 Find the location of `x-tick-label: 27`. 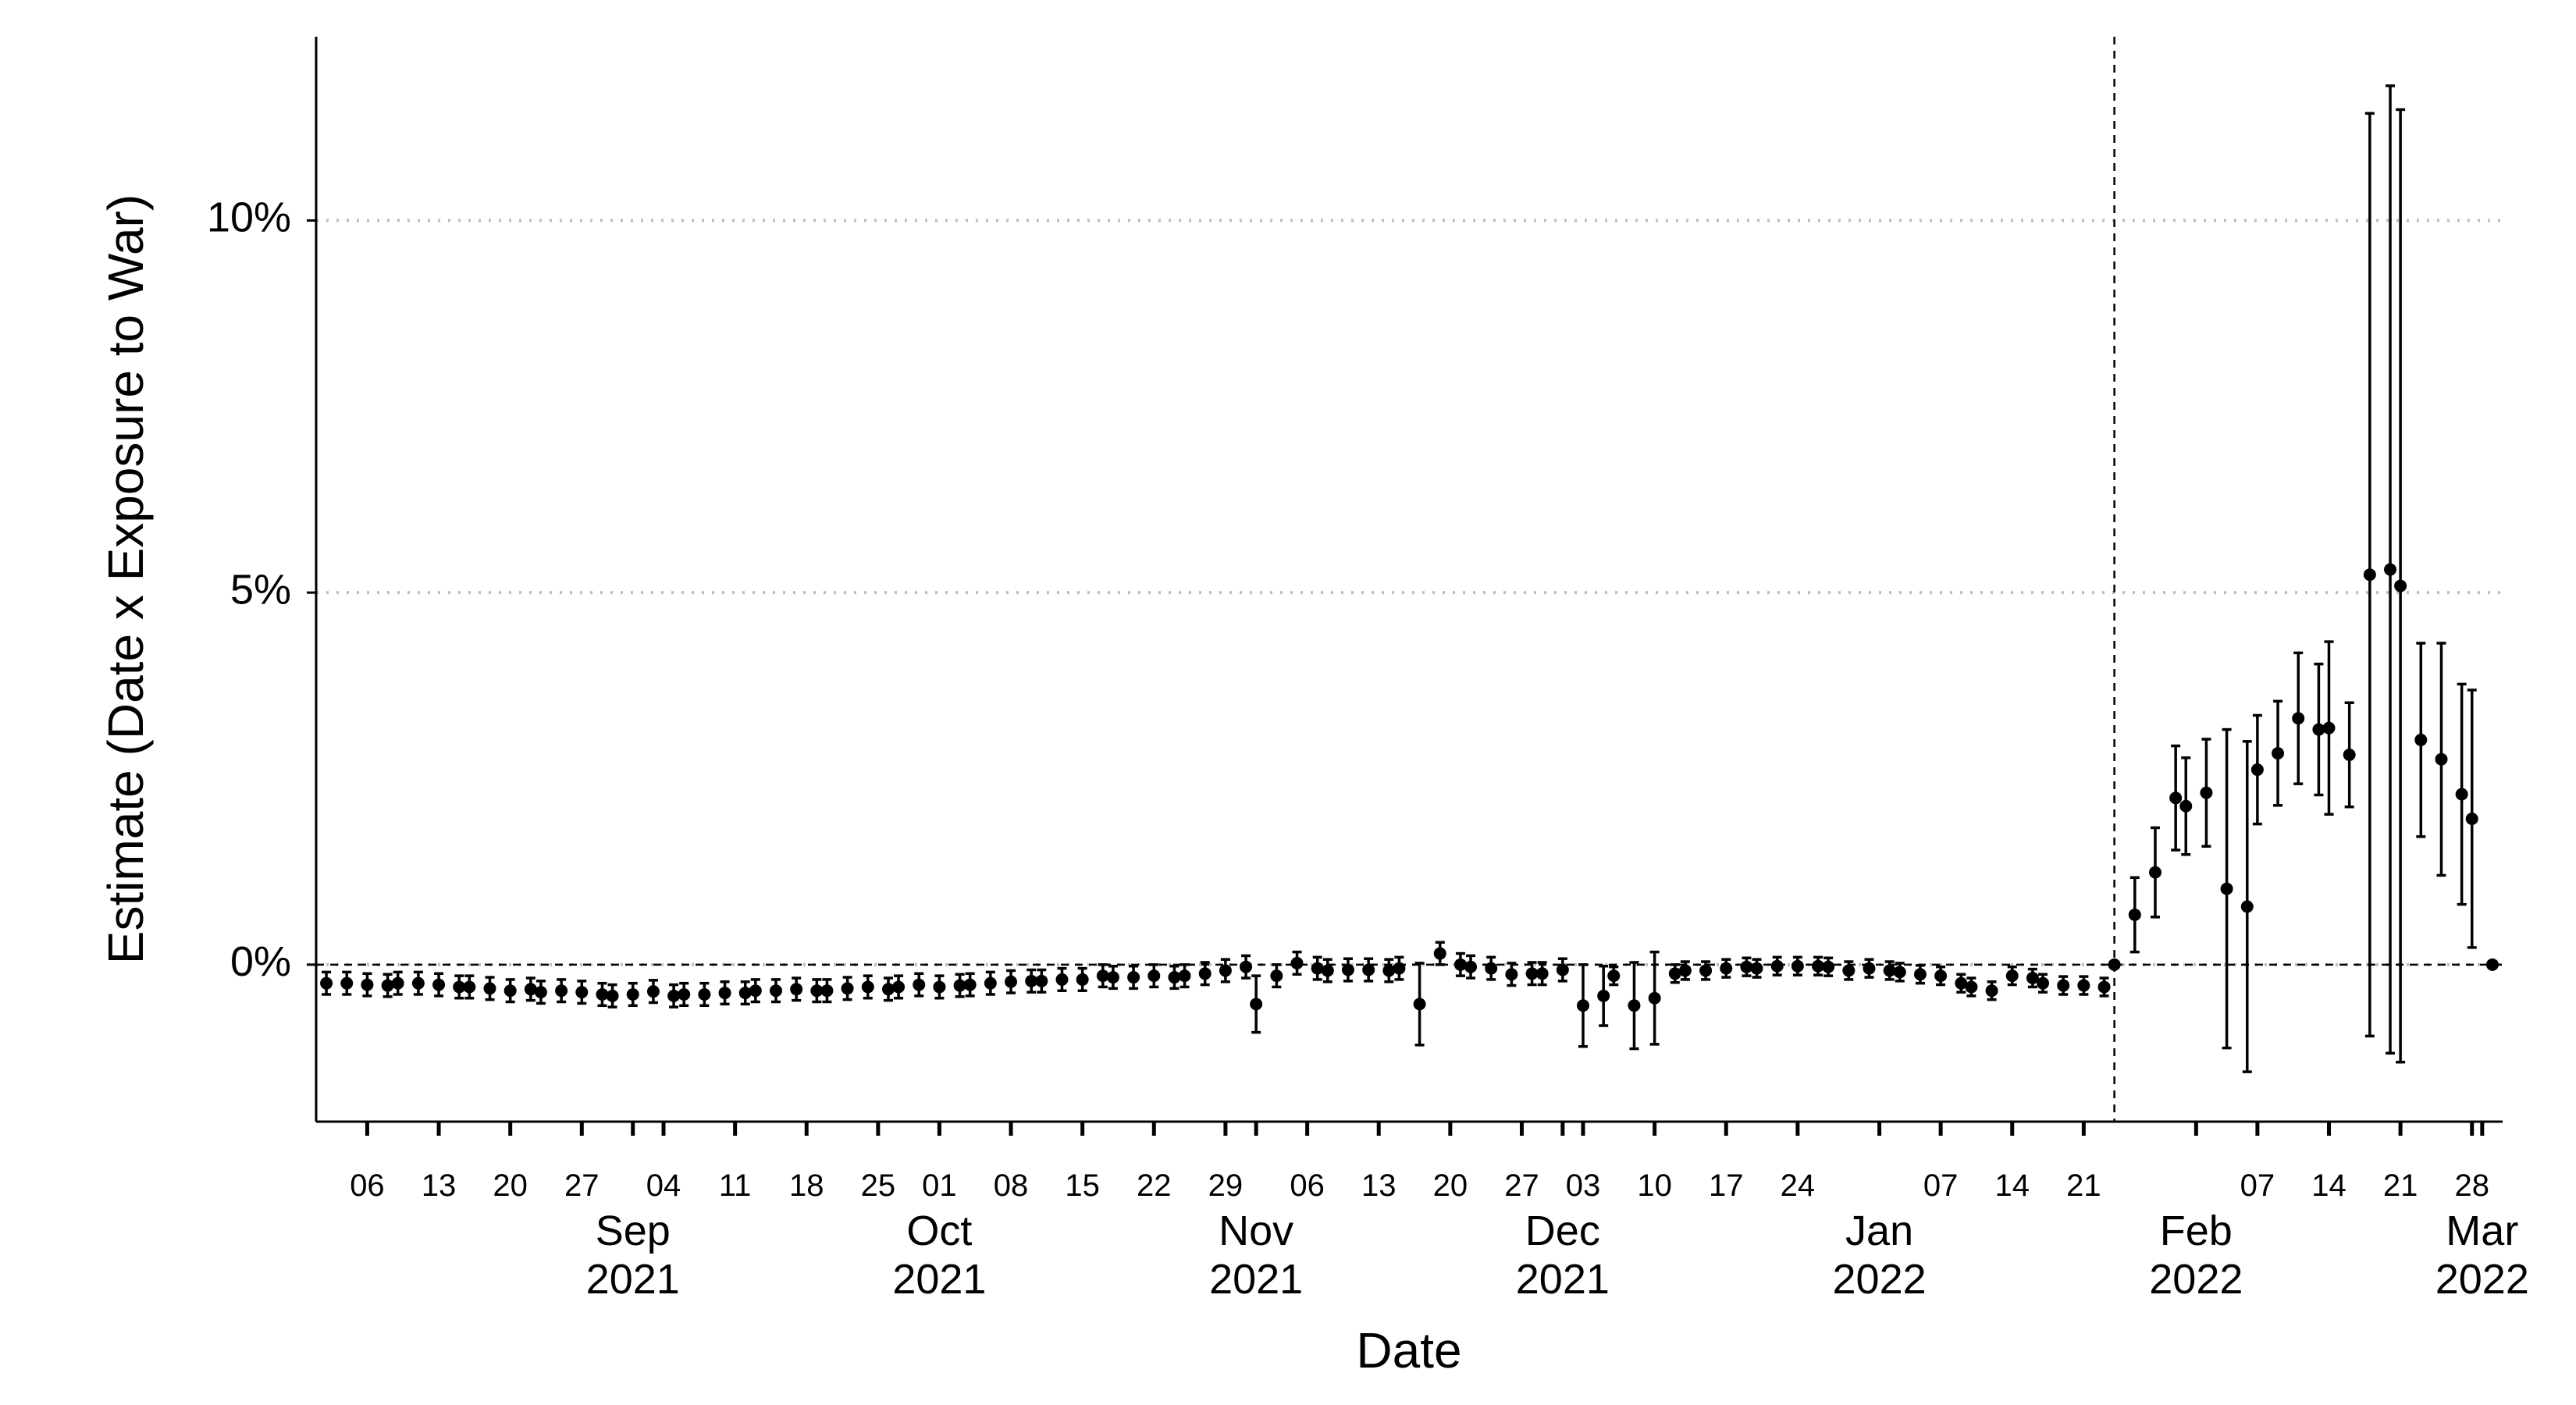

x-tick-label: 27 is located at coordinates (1521, 1185).